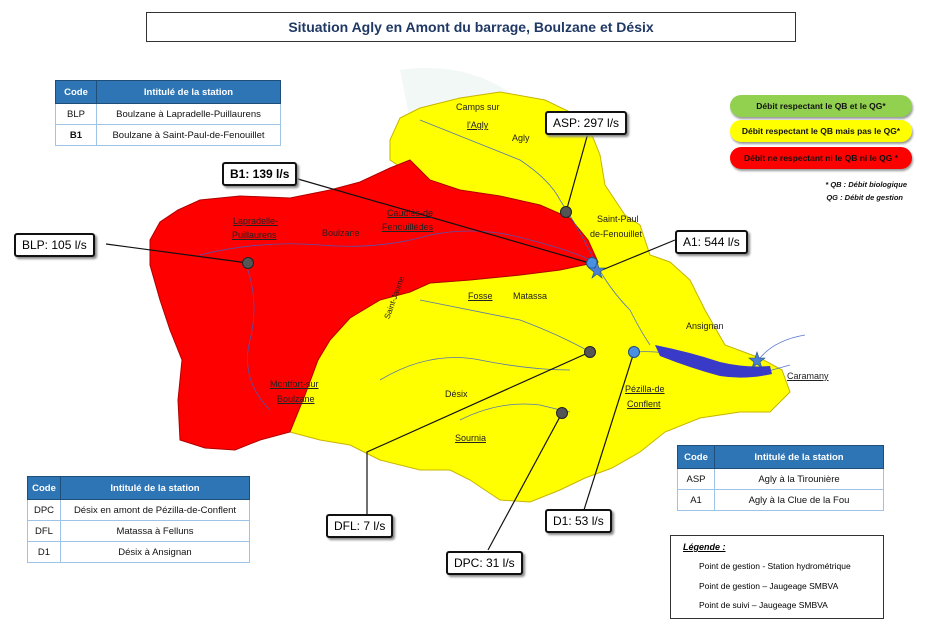 This screenshot has width=931, height=627. Describe the element at coordinates (597, 270) in the screenshot. I see `a1-star-icon` at that location.